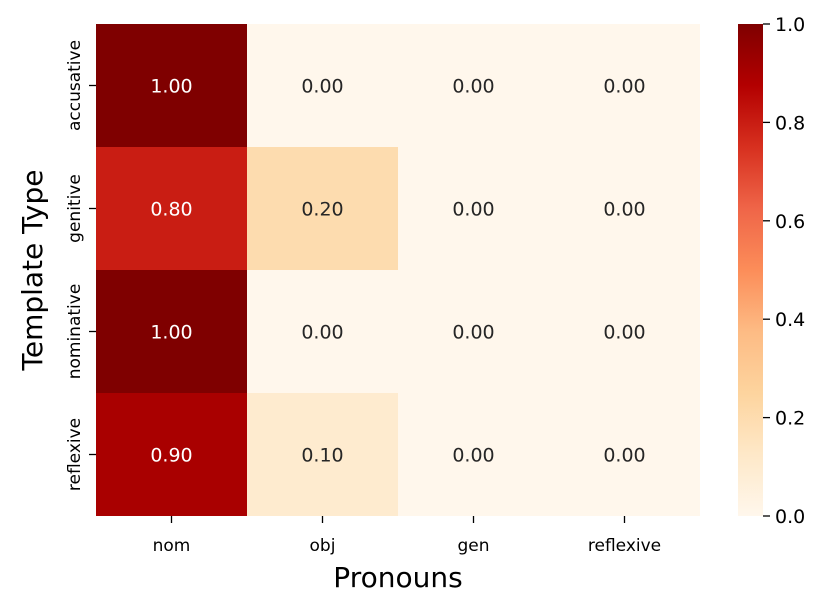  I want to click on x-axis-ticks: nom obj gen reflexive, so click(407, 536).